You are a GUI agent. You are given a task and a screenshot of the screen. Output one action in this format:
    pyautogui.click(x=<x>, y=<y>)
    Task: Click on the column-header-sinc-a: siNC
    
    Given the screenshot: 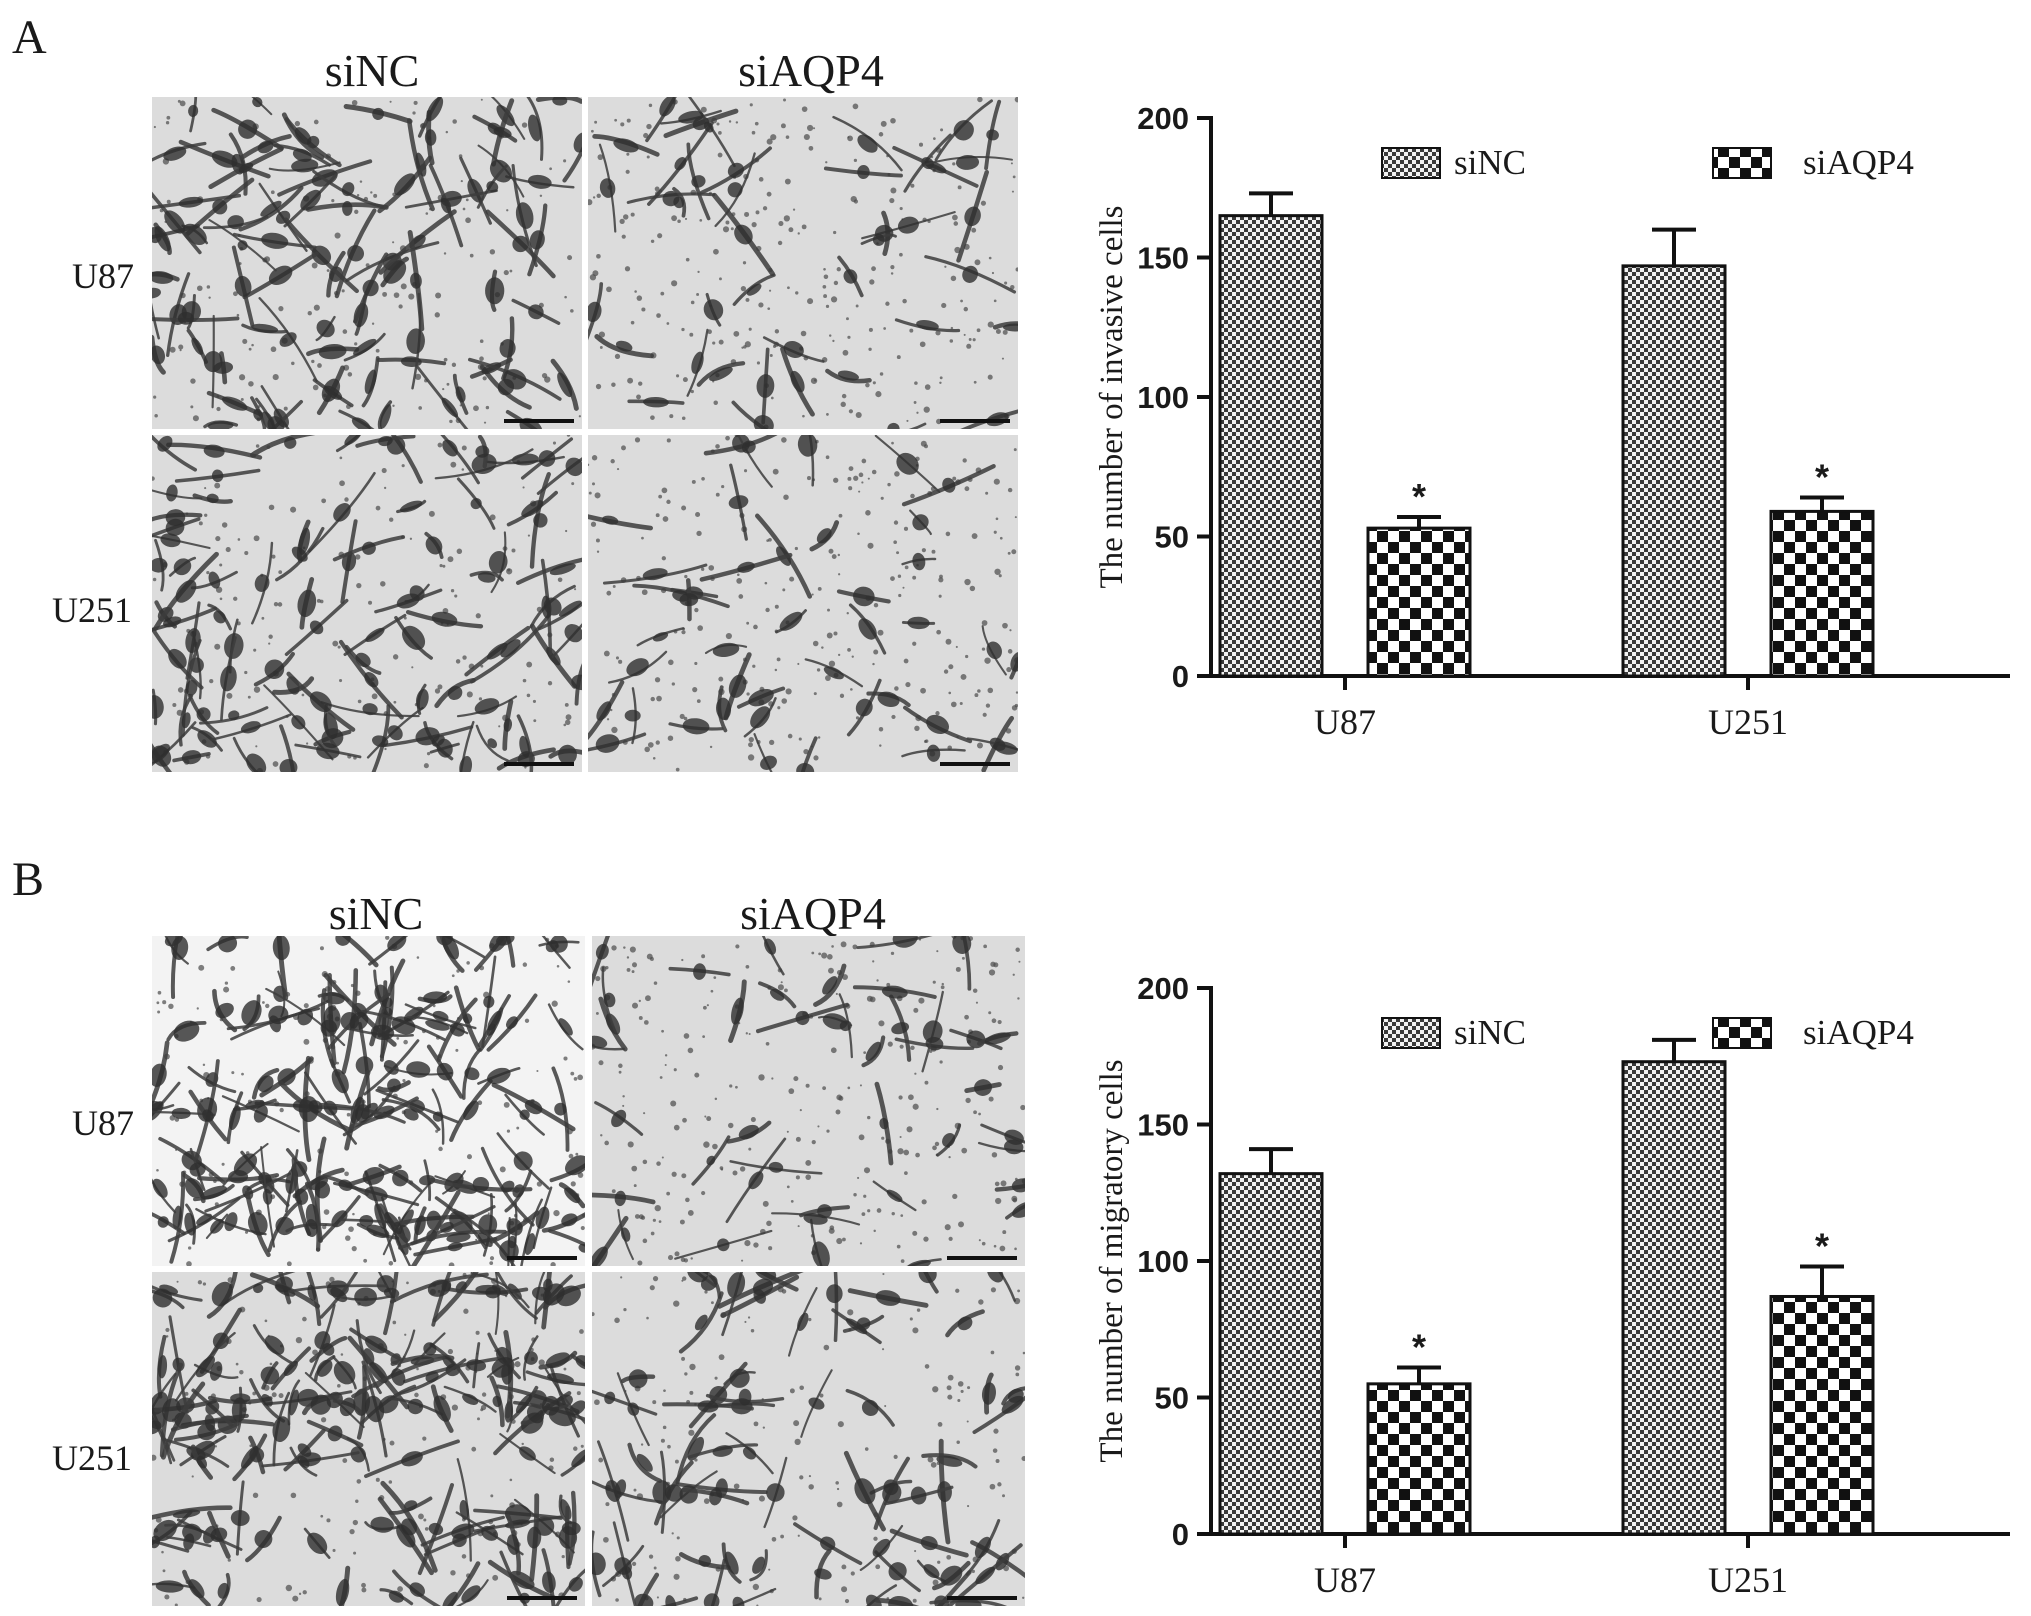 What is the action you would take?
    pyautogui.click(x=372, y=70)
    